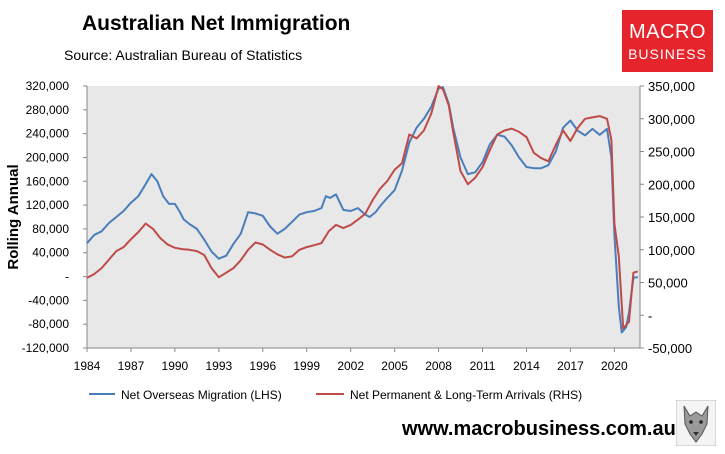  Describe the element at coordinates (306, 366) in the screenshot. I see `x-tick-label: 1999` at that location.